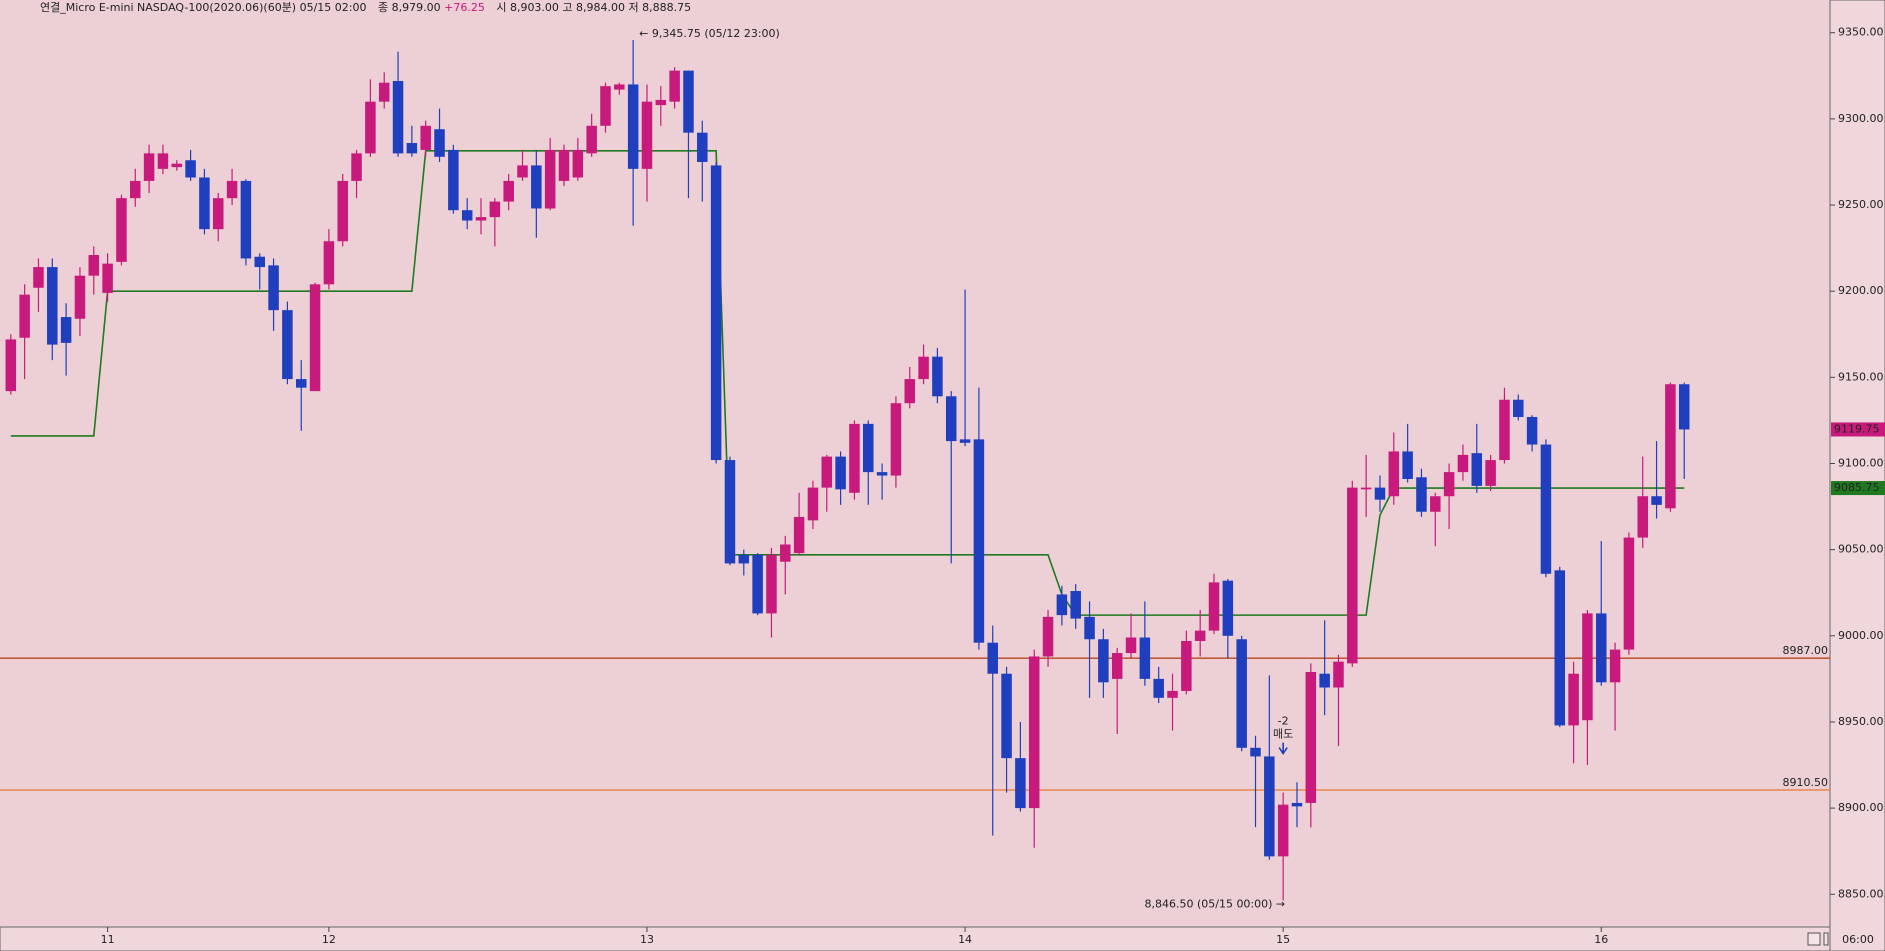 This screenshot has height=951, width=1885. I want to click on x-tick-label: 12, so click(329, 939).